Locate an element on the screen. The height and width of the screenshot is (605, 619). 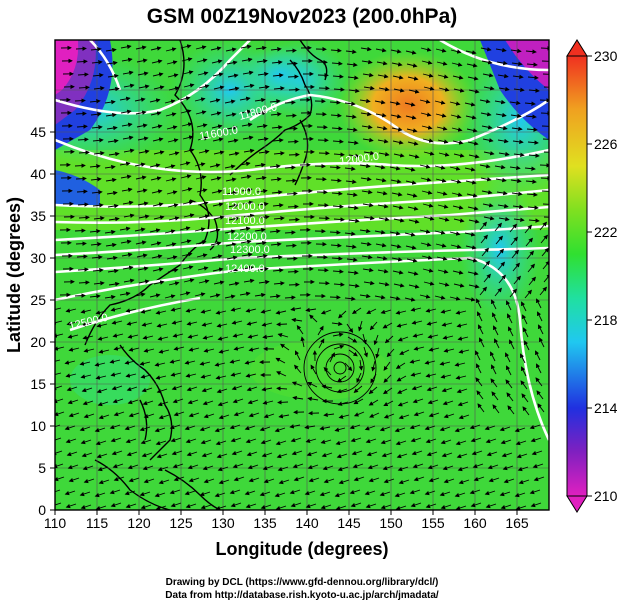
y-tick-label: 25 is located at coordinates (38, 300).